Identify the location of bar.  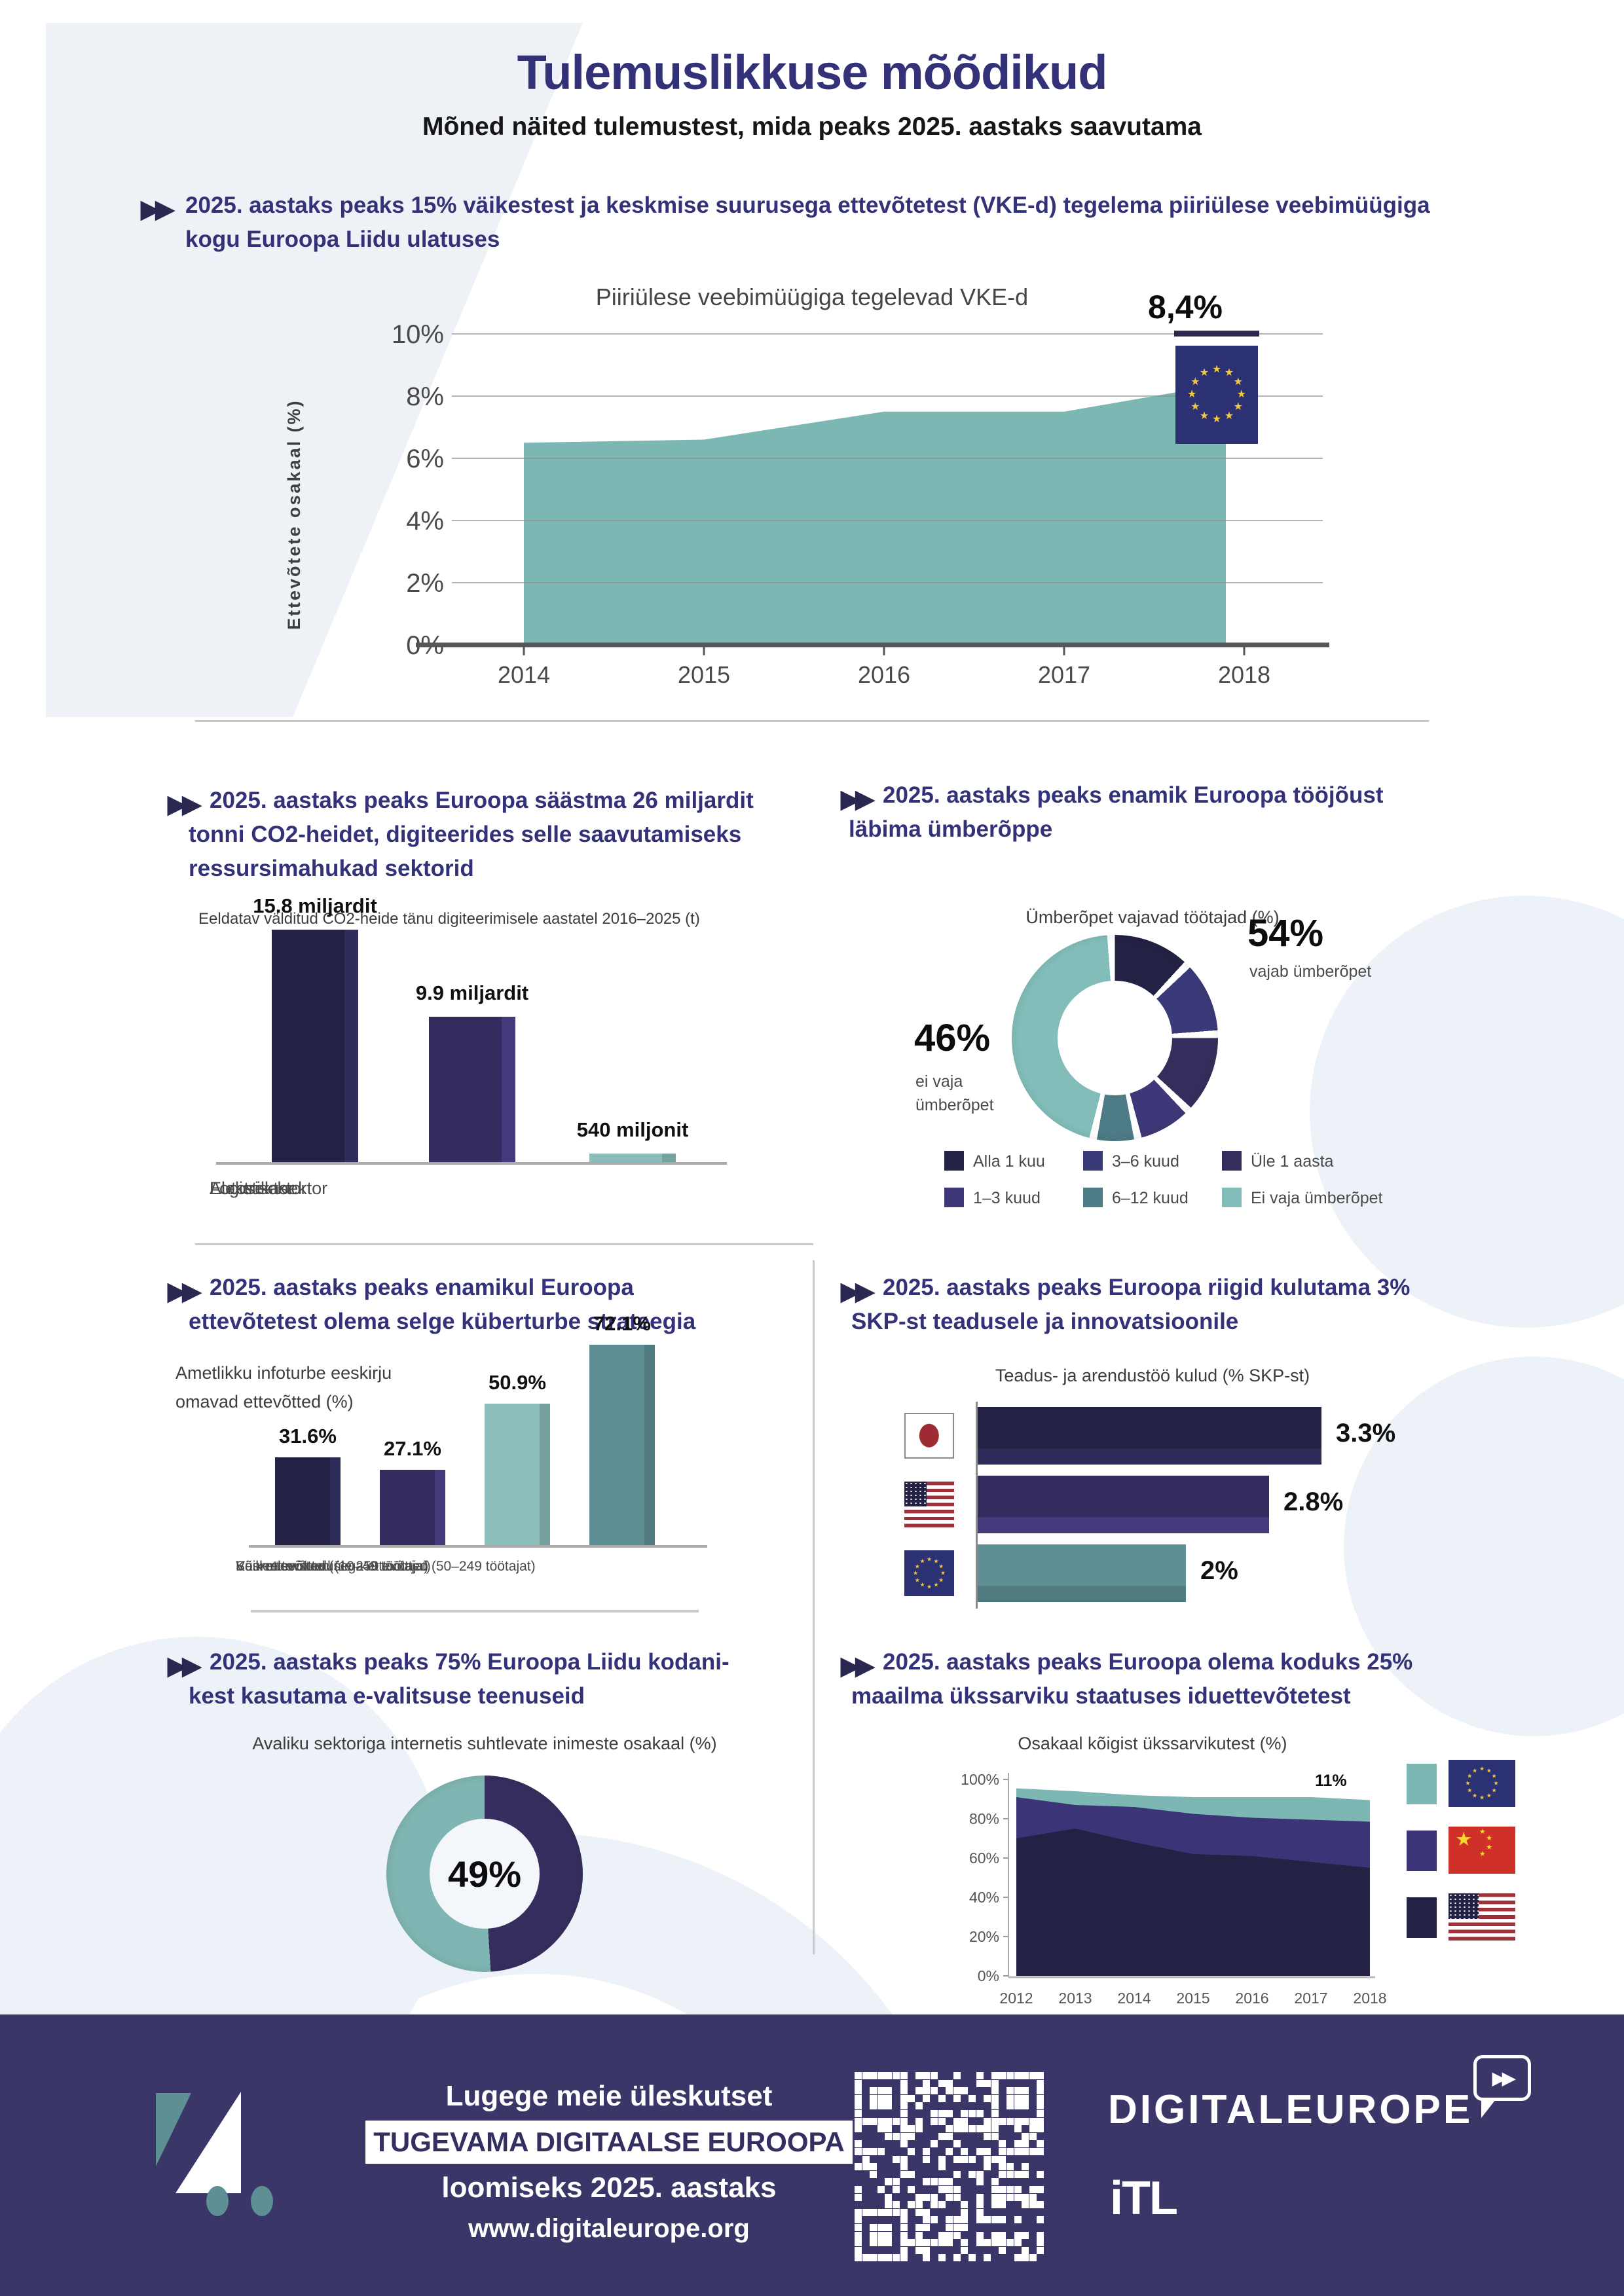
(622, 1445).